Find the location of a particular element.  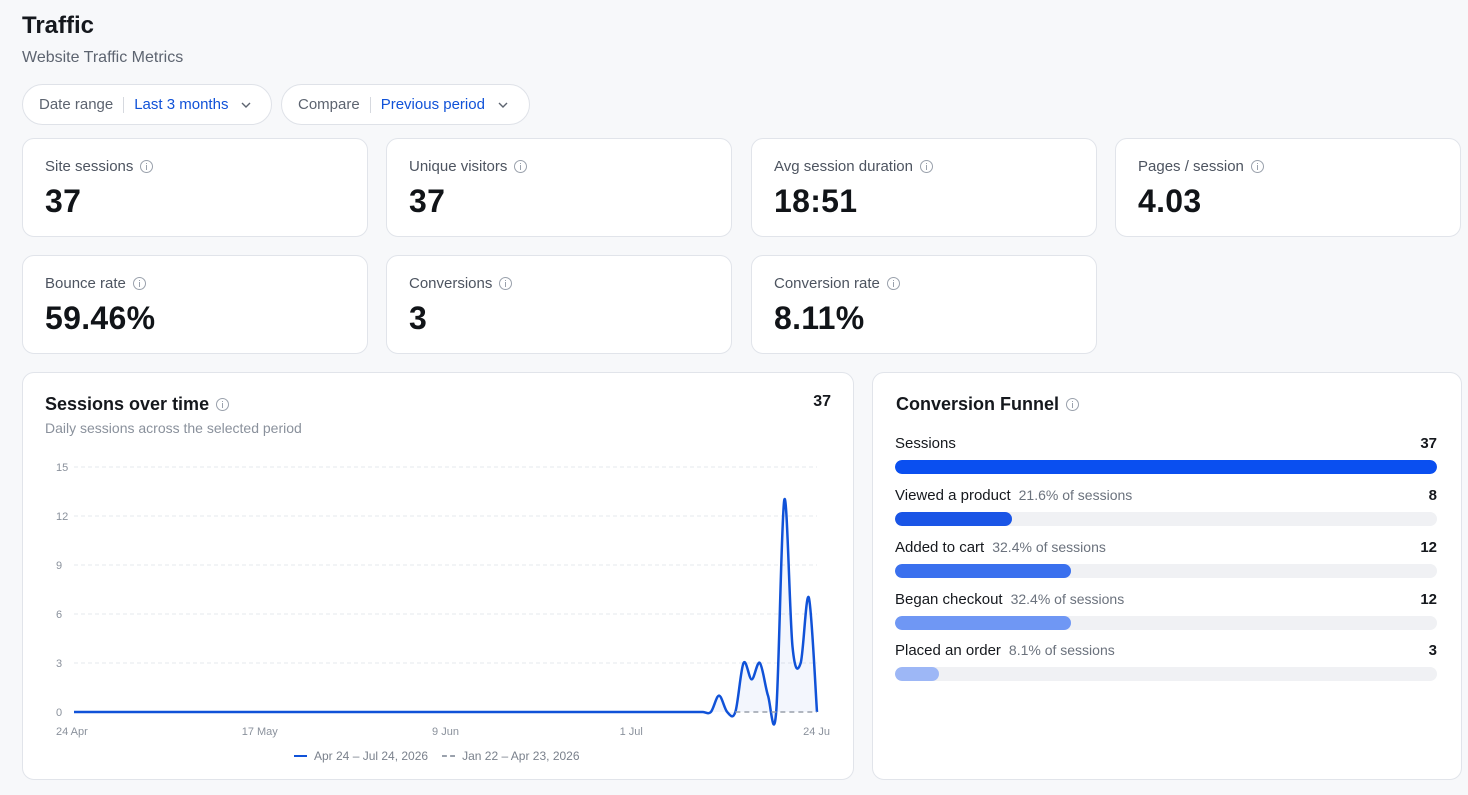

x-tick-label: 24 Apr is located at coordinates (72, 732).